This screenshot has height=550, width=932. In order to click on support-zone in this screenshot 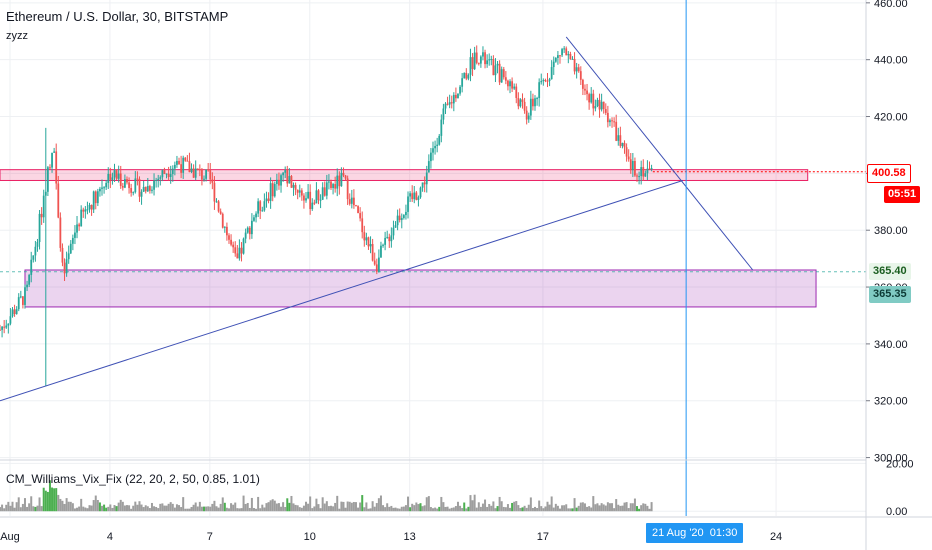, I will do `click(420, 288)`.